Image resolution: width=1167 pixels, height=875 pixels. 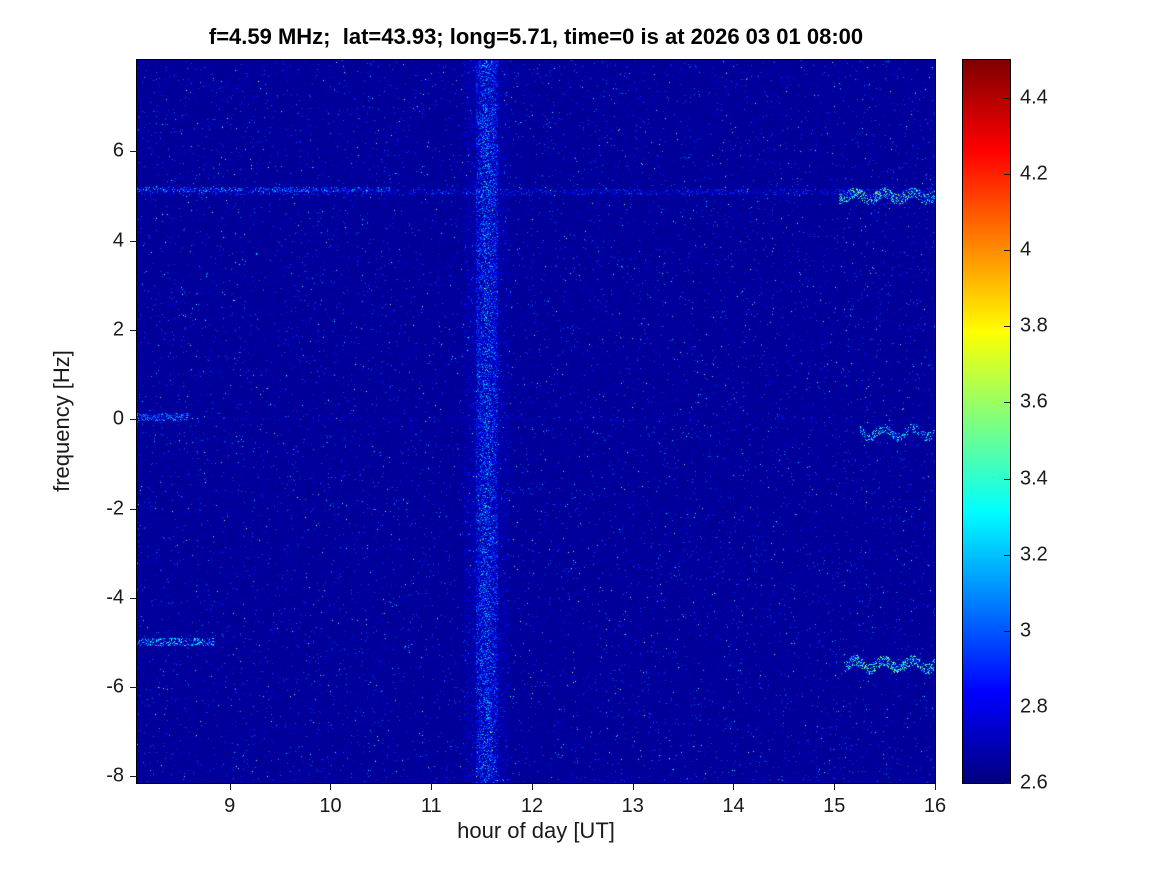 What do you see at coordinates (230, 806) in the screenshot?
I see `x-tick-label: 9` at bounding box center [230, 806].